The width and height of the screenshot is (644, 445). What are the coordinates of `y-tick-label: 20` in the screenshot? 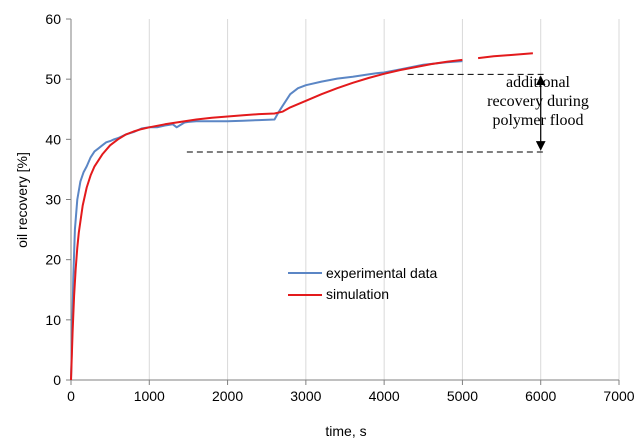 It's located at (53, 260).